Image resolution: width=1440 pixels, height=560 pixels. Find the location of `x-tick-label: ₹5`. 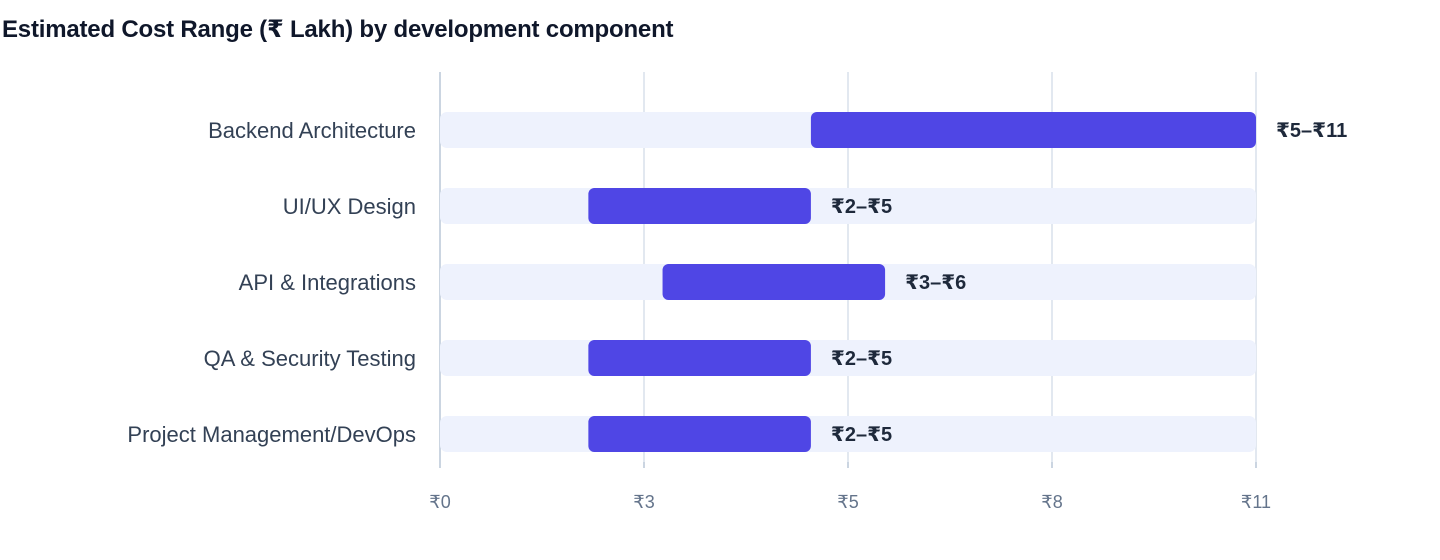

x-tick-label: ₹5 is located at coordinates (847, 502).